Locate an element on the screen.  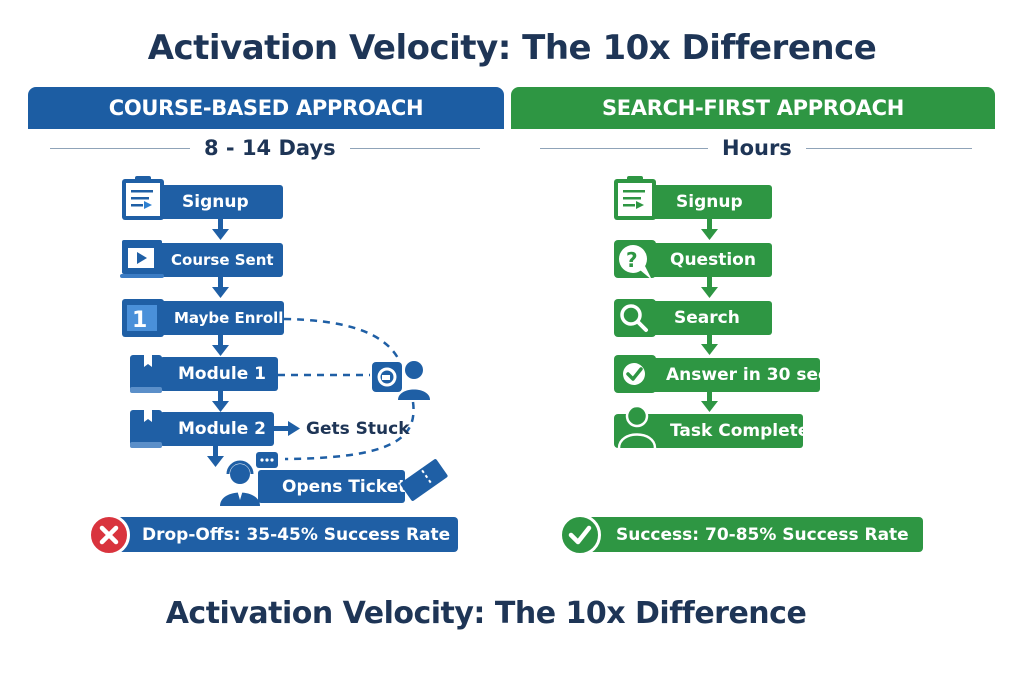
course-step-opens-ticket: Opens Ticket is located at coordinates (332, 486).